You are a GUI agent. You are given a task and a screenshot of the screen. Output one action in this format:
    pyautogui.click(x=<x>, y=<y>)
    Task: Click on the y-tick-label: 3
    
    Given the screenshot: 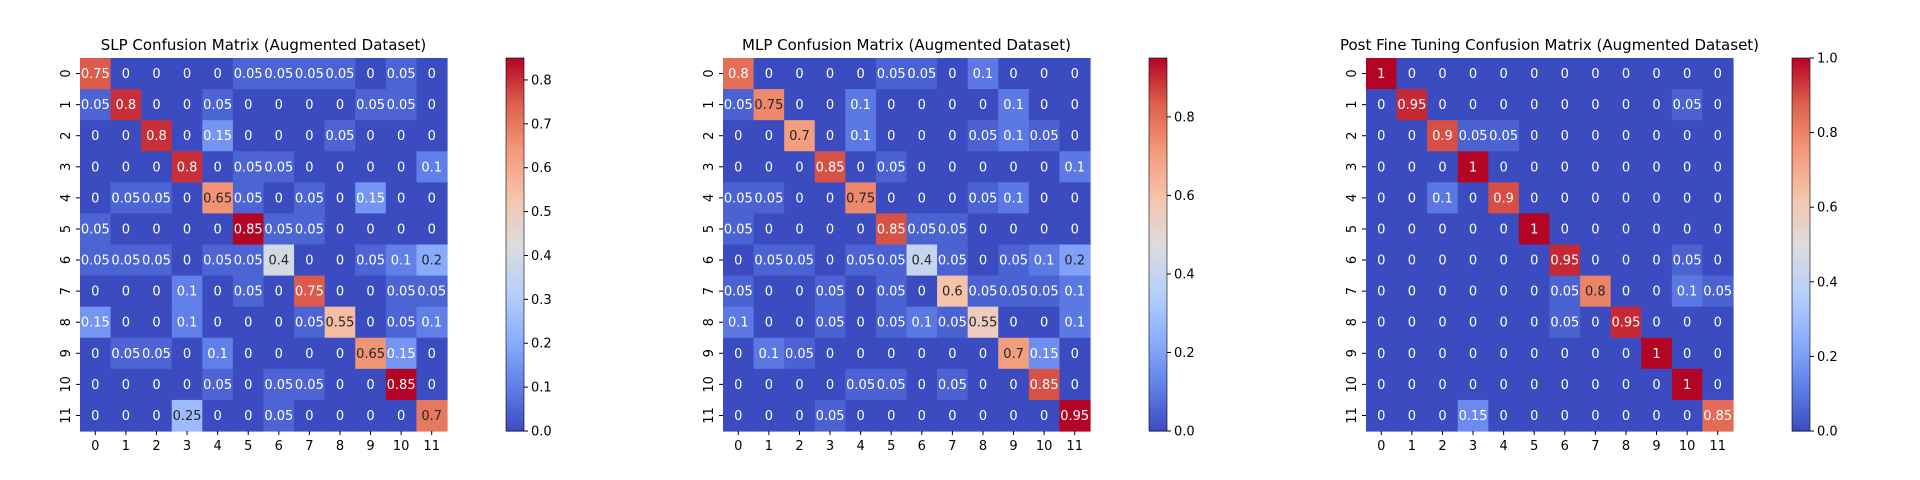 What is the action you would take?
    pyautogui.click(x=66, y=167)
    